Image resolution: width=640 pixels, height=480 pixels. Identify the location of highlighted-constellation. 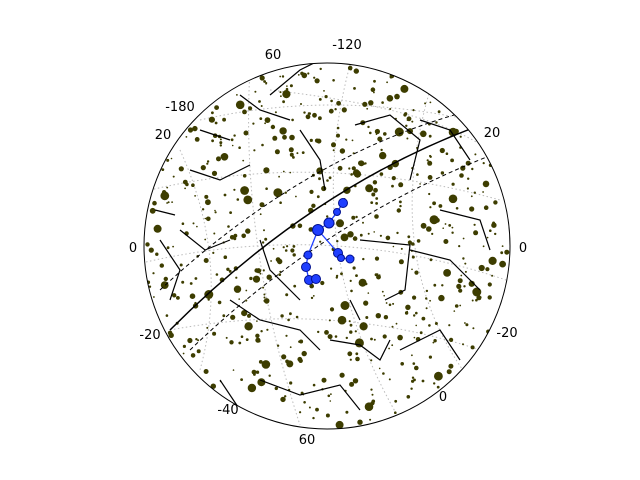
(328, 241).